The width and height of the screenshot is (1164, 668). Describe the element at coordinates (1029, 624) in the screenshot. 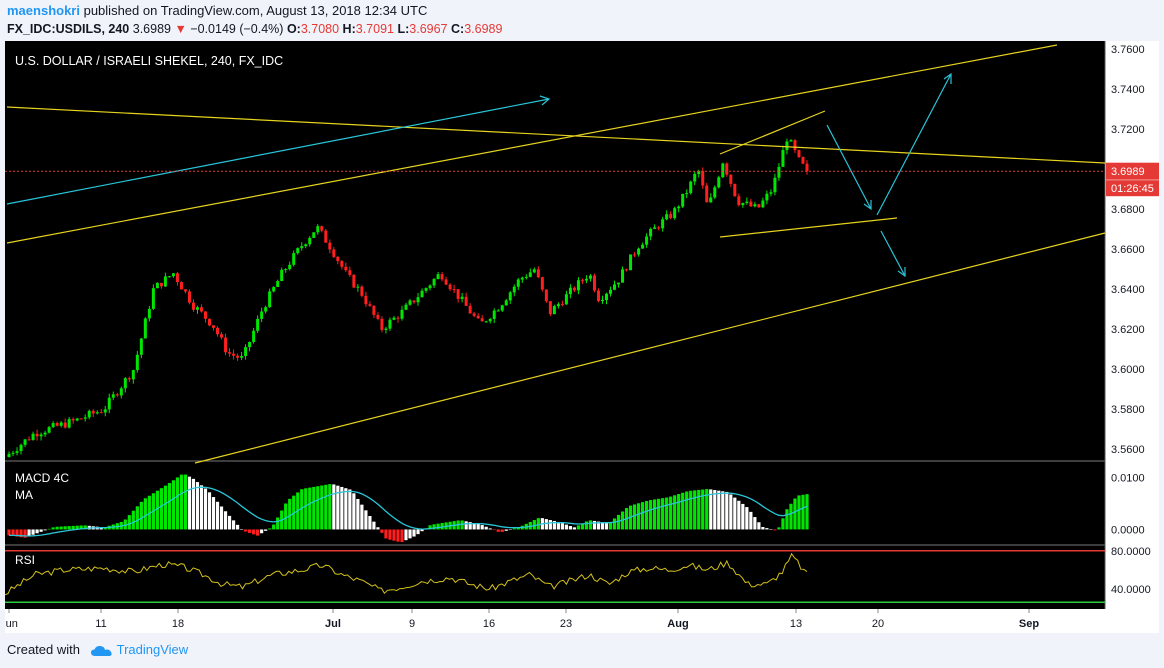

I see `time-tick-label: Sep` at that location.